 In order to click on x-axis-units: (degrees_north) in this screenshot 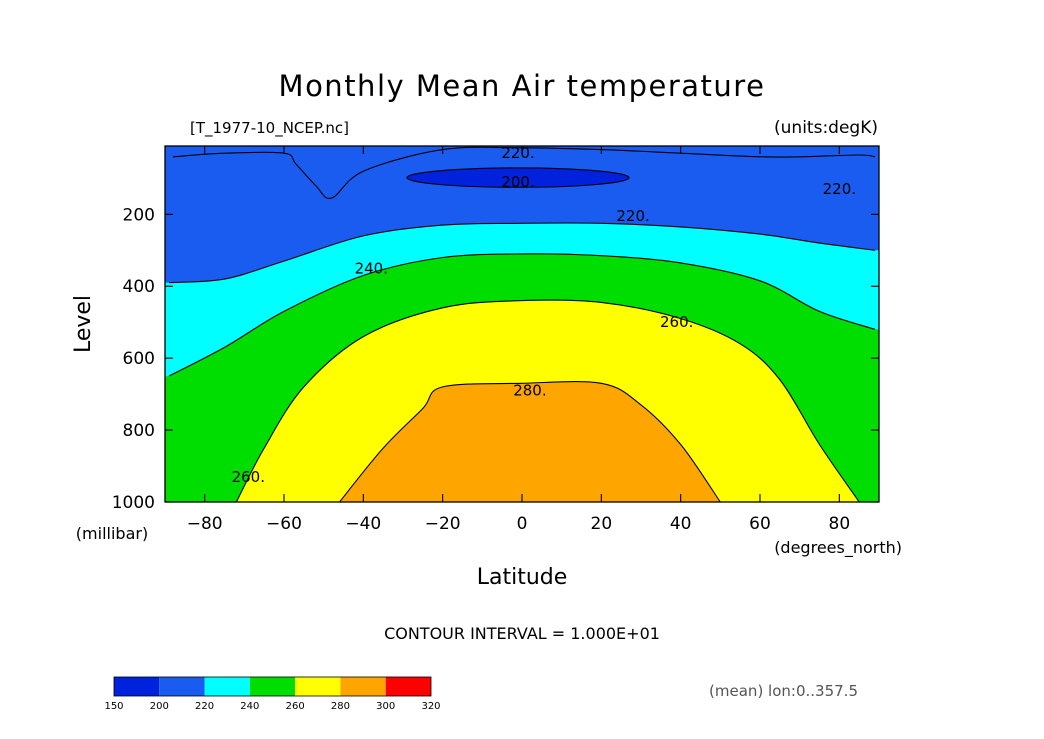, I will do `click(838, 548)`.